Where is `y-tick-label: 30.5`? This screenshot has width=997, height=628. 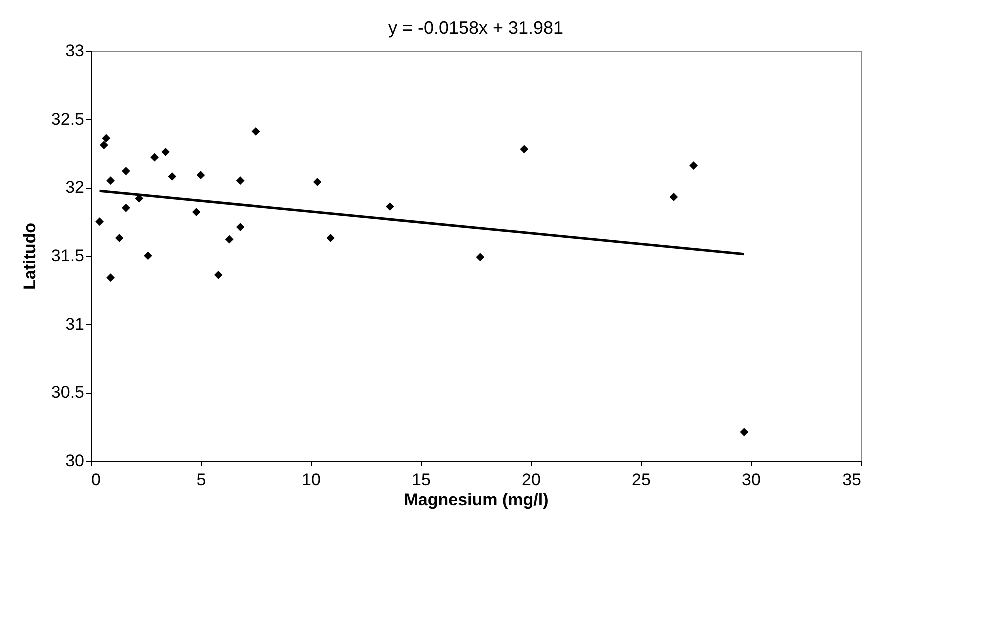 y-tick-label: 30.5 is located at coordinates (67, 392).